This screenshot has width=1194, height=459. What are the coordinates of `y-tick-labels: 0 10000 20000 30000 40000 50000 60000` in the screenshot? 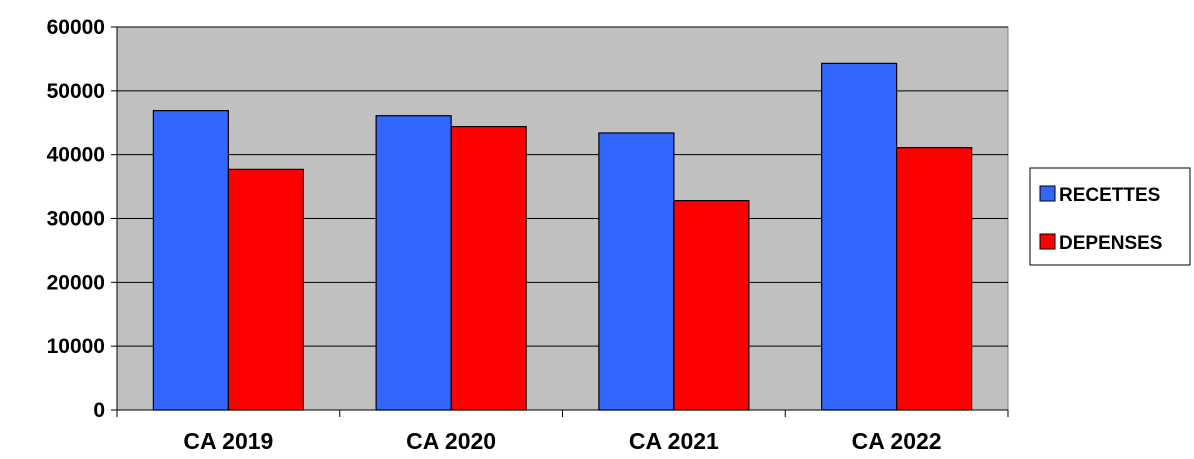 It's located at (76, 219).